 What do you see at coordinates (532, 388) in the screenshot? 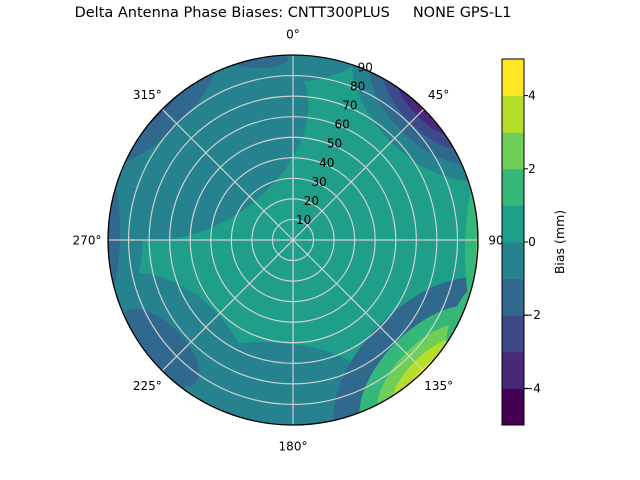
I see `colorbar-tick-label-−4: −4` at bounding box center [532, 388].